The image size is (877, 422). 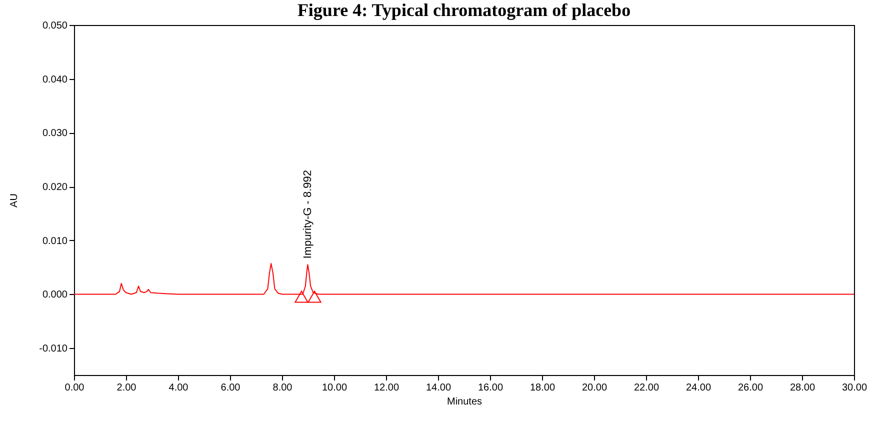 What do you see at coordinates (647, 388) in the screenshot?
I see `x-tick-label: 22.00` at bounding box center [647, 388].